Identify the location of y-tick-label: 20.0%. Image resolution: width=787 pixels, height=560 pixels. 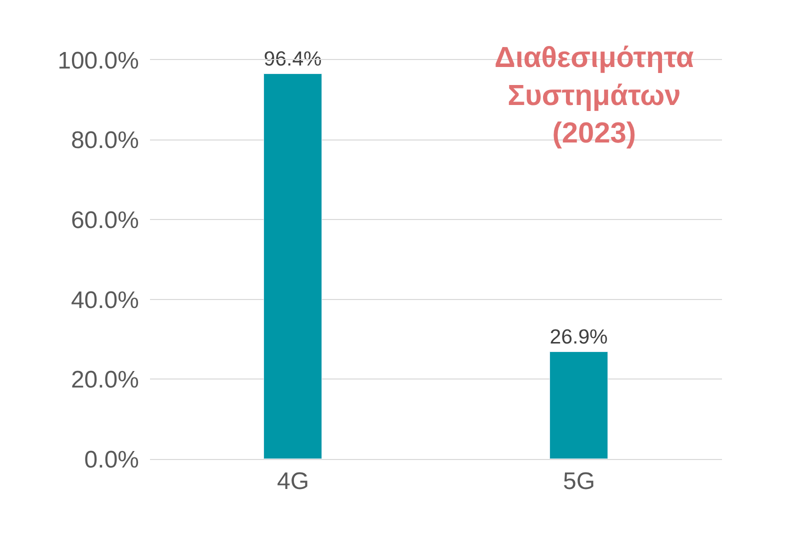
(104, 380).